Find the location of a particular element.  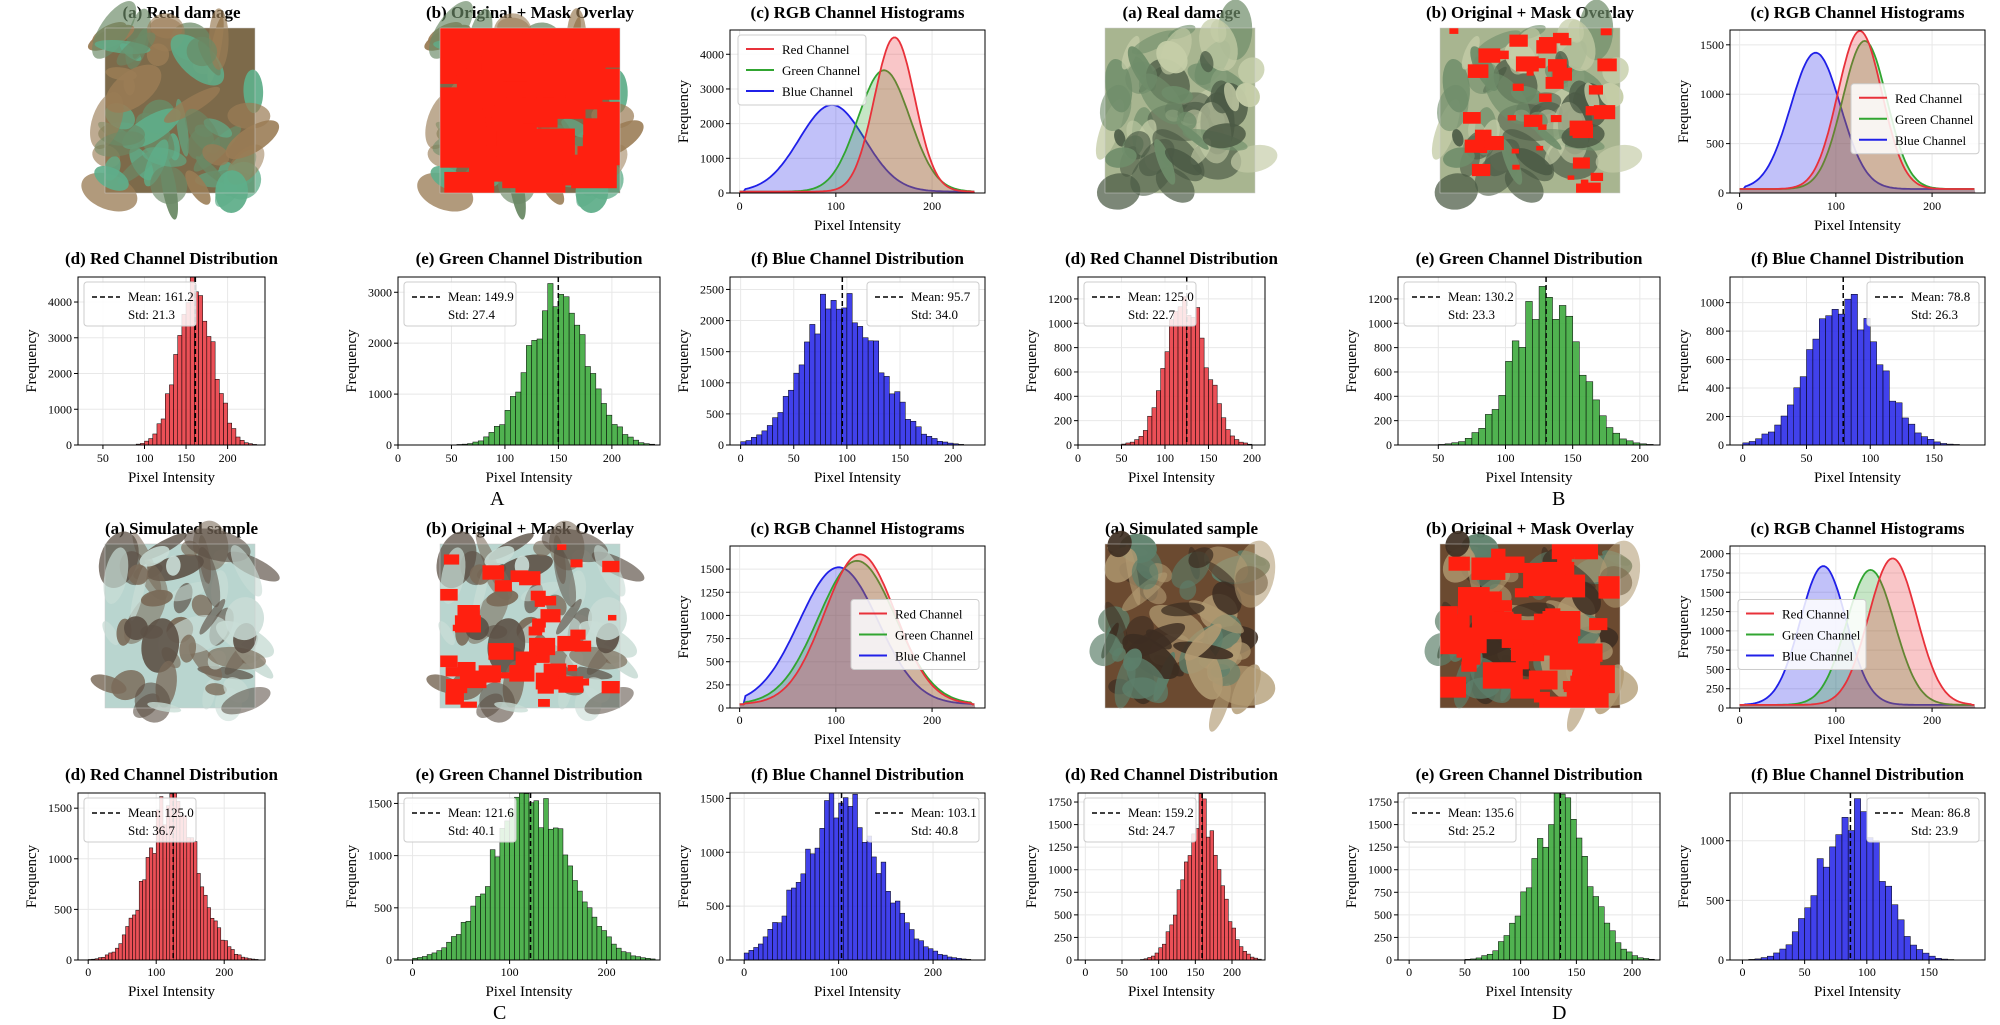

rgb-hist-c-frame is located at coordinates (857, 627).